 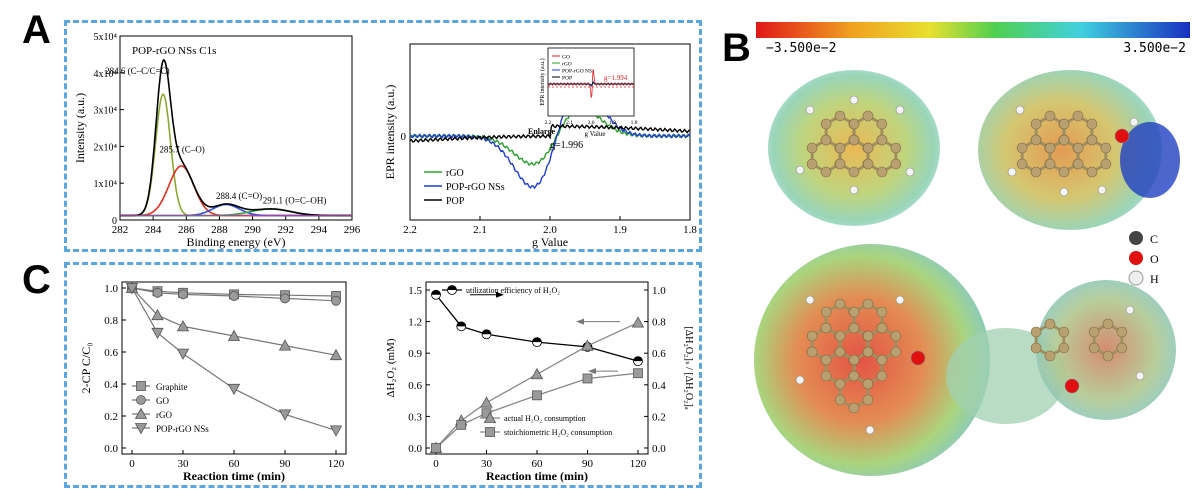 I want to click on h2o2-x-tick-label: 90, so click(x=588, y=464).